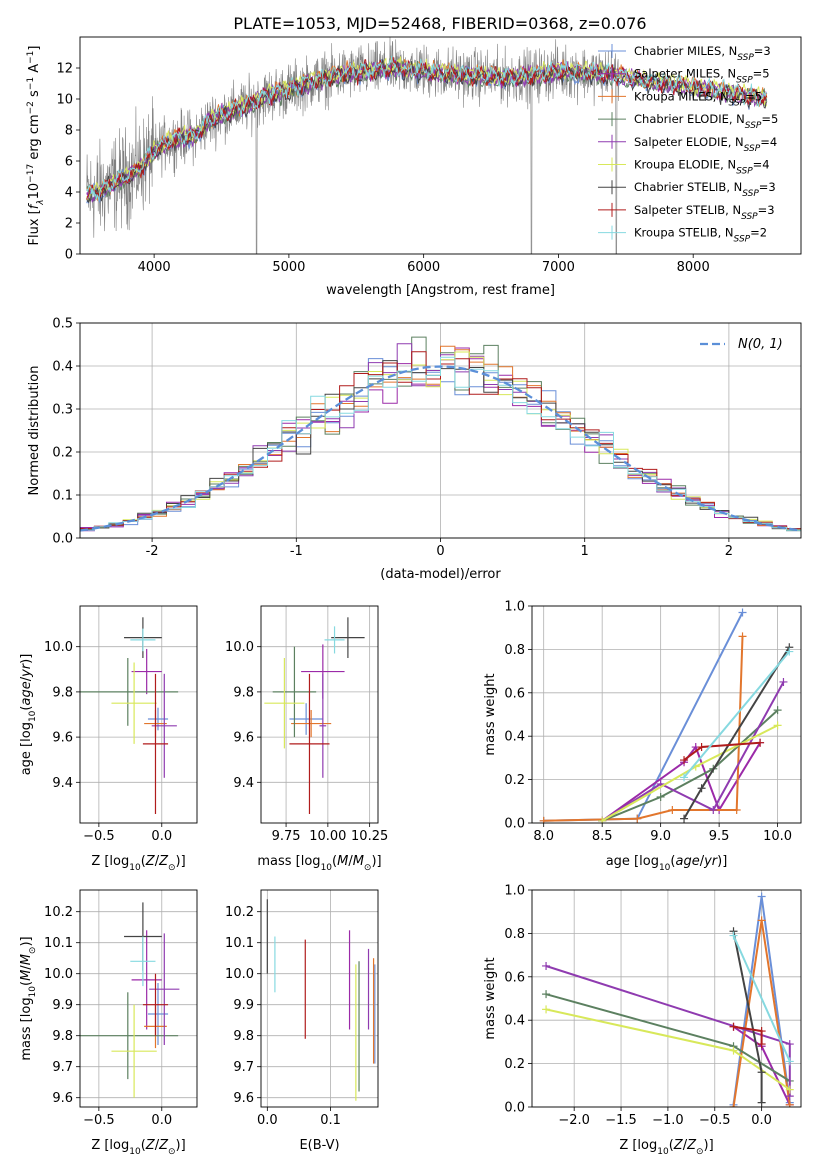 Image resolution: width=819 pixels, height=1170 pixels. What do you see at coordinates (602, 836) in the screenshot?
I see `x-tick-label: 8.5` at bounding box center [602, 836].